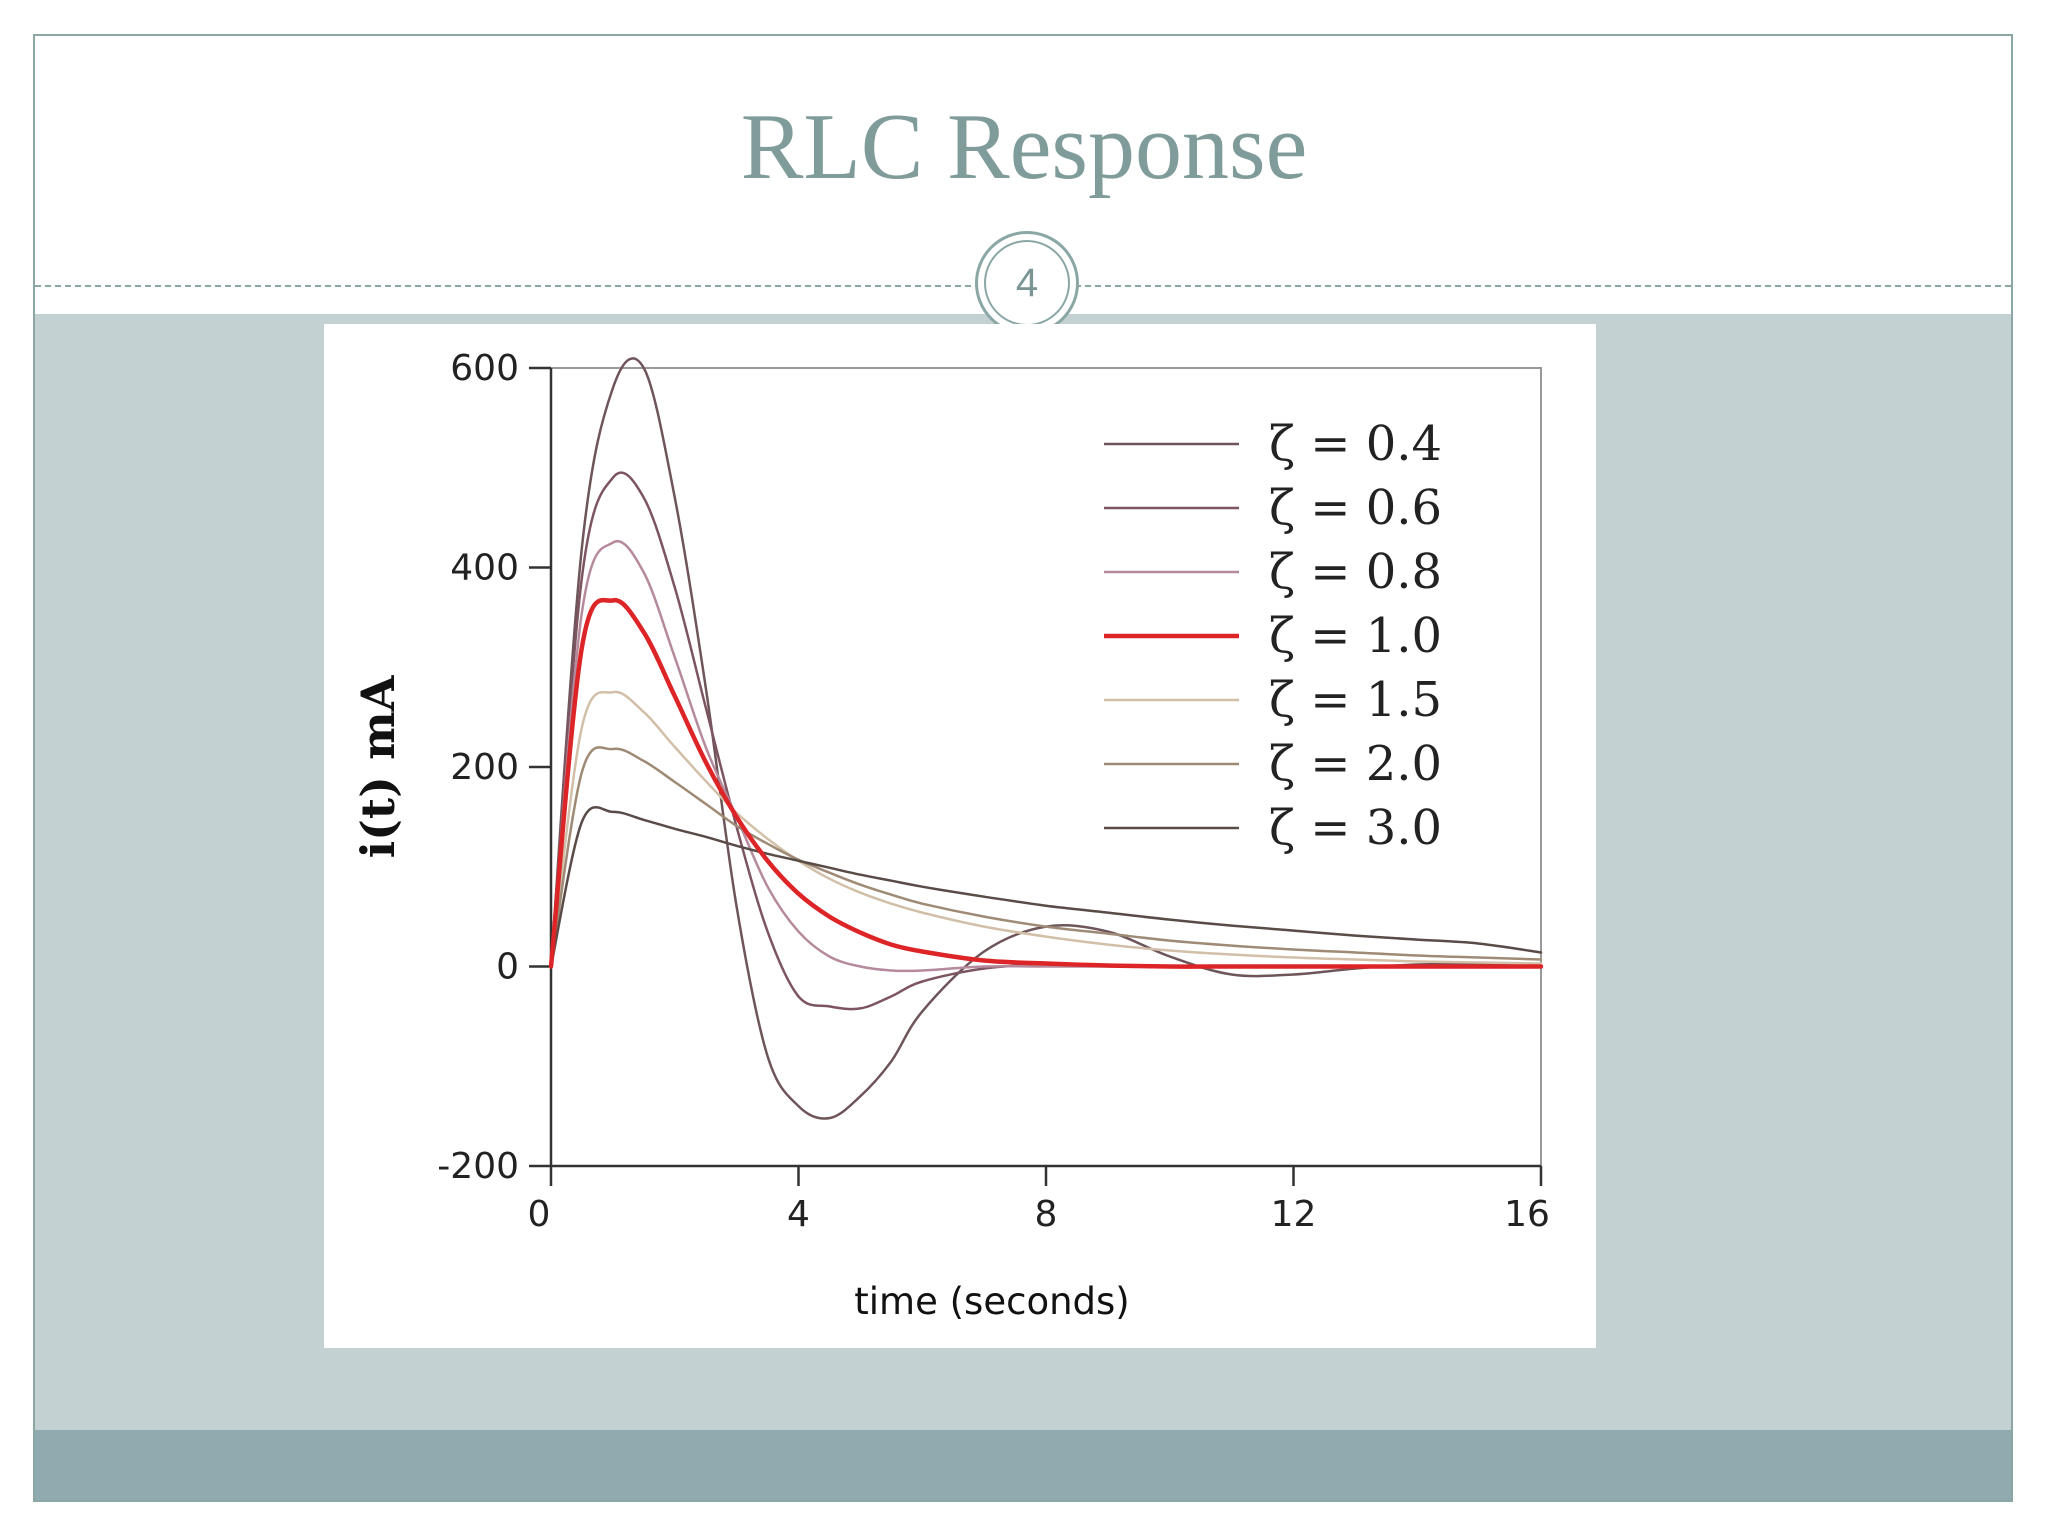 This screenshot has height=1536, width=2048. I want to click on legend-label: ζ = 1.0, so click(1355, 636).